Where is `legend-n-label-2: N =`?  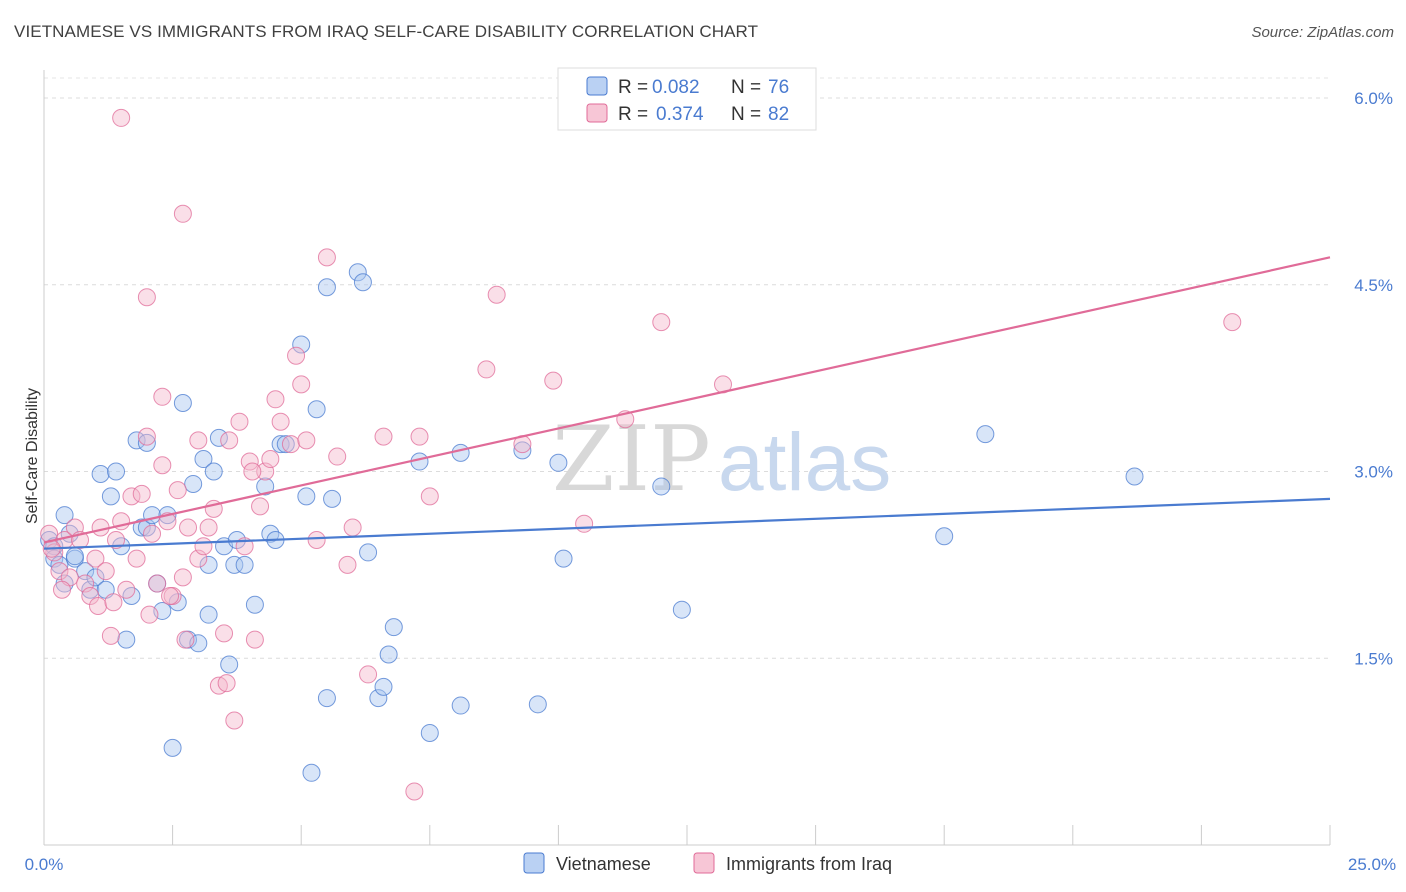
legend-n-label-2: N = is located at coordinates (746, 114).